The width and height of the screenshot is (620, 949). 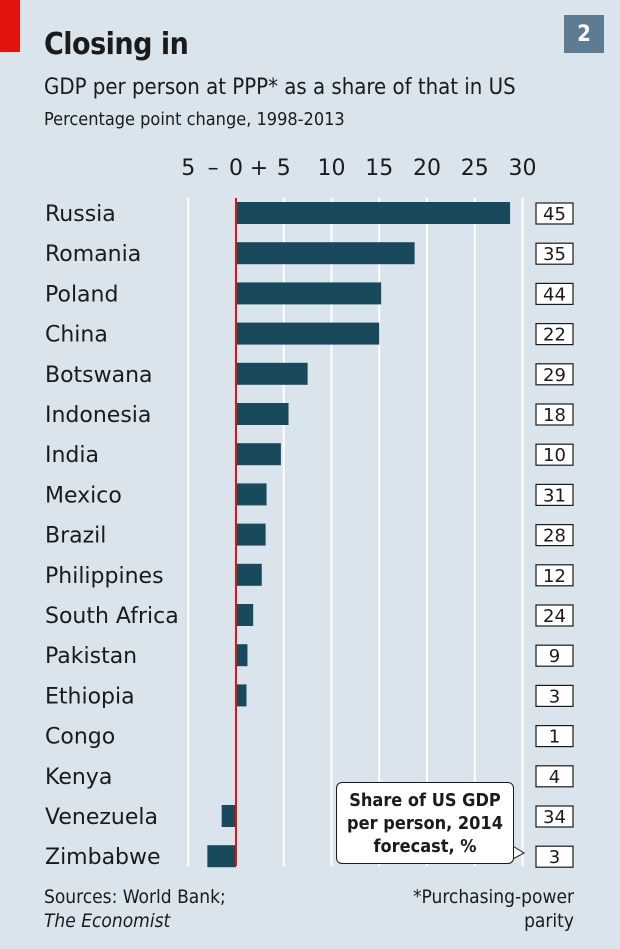 What do you see at coordinates (75, 536) in the screenshot?
I see `category-label: Brazil` at bounding box center [75, 536].